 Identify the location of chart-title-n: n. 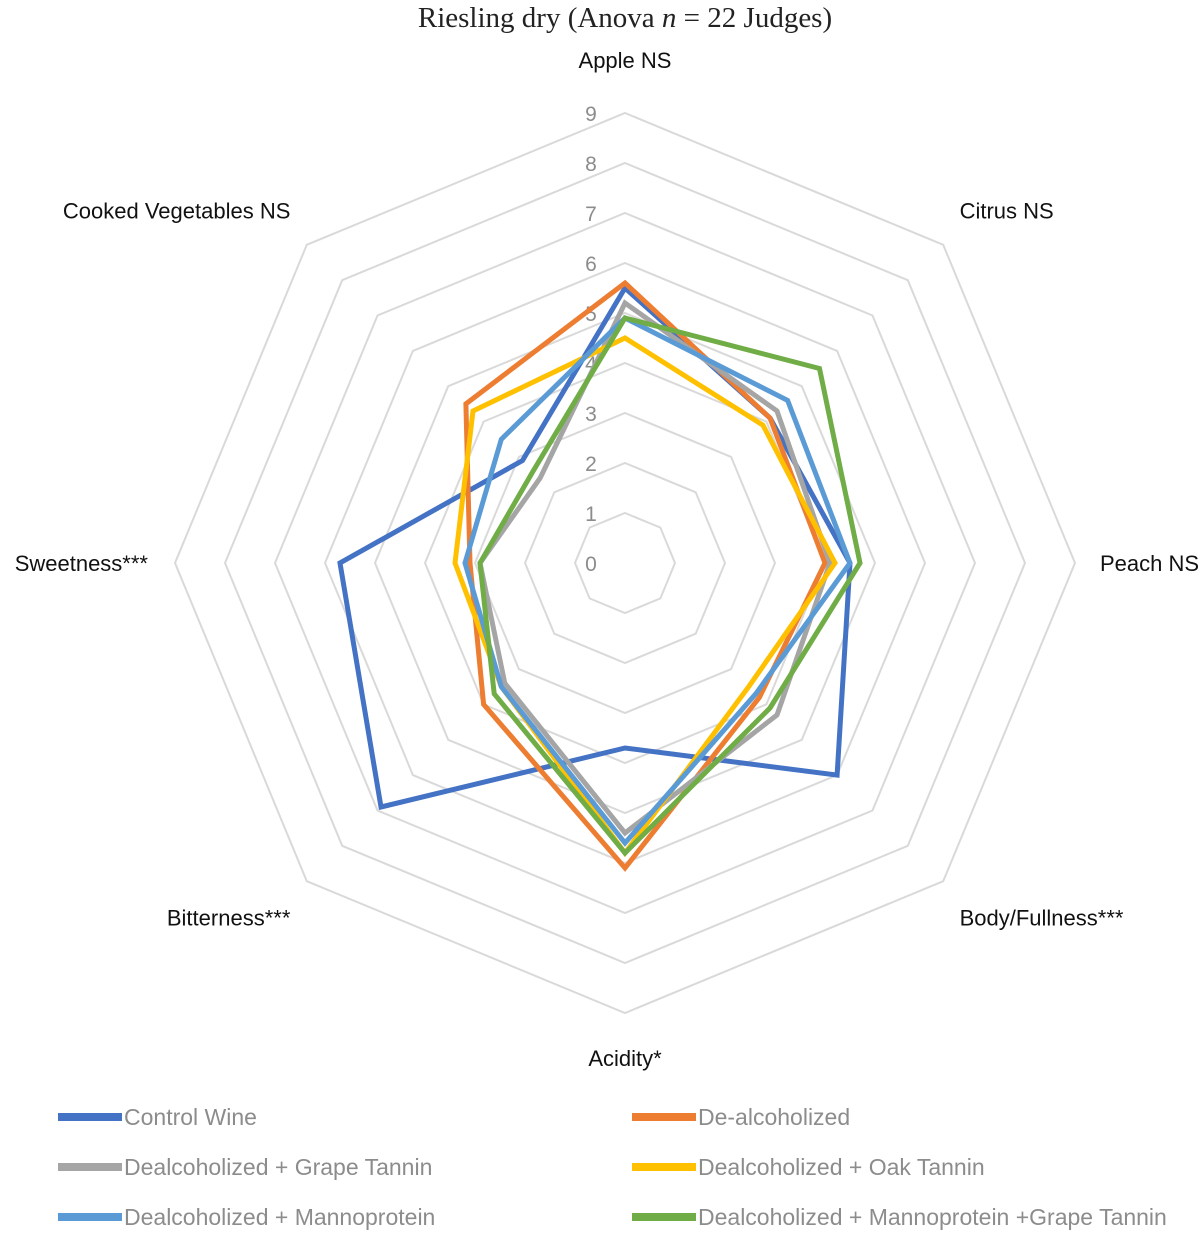
(669, 18).